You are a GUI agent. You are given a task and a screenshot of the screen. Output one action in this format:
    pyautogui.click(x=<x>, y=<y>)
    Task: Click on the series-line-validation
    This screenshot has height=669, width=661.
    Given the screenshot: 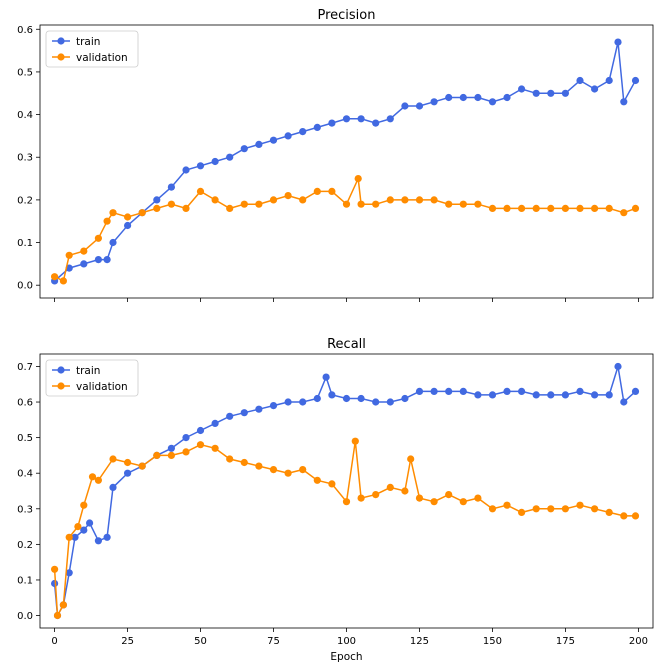 What is the action you would take?
    pyautogui.click(x=345, y=228)
    